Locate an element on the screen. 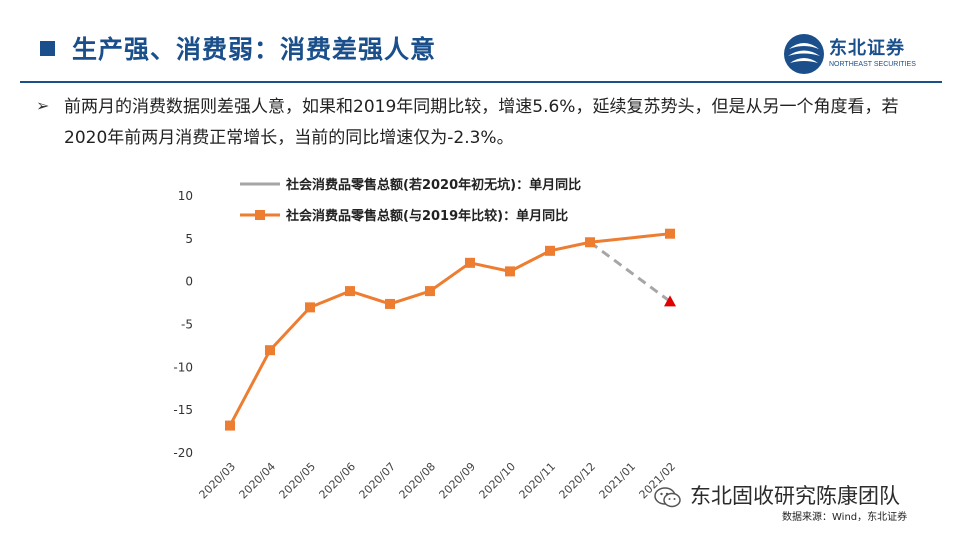 The width and height of the screenshot is (962, 541). x-tick-label: 2020/07 is located at coordinates (378, 481).